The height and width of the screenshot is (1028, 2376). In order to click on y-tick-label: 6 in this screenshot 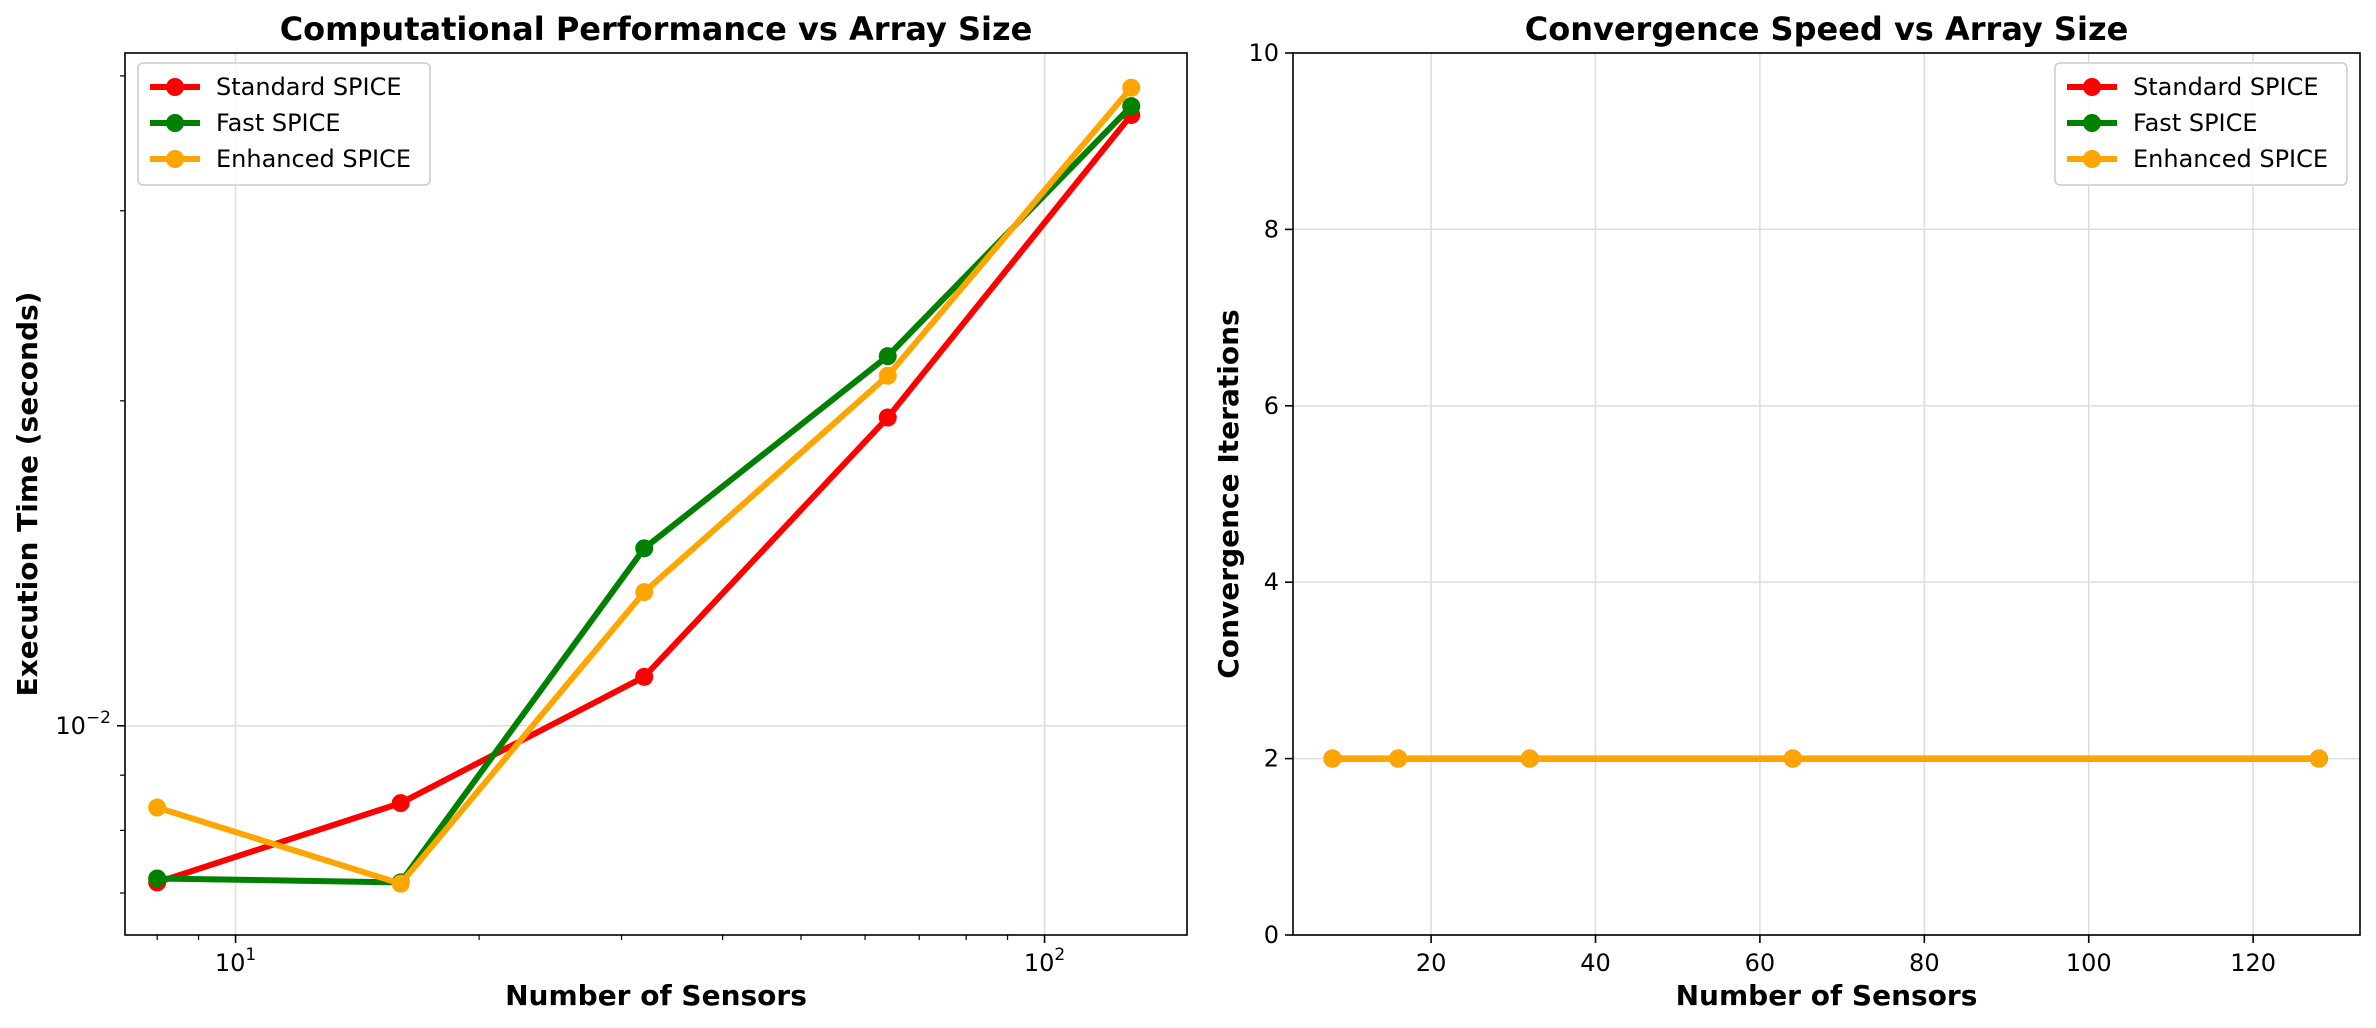, I will do `click(1271, 406)`.